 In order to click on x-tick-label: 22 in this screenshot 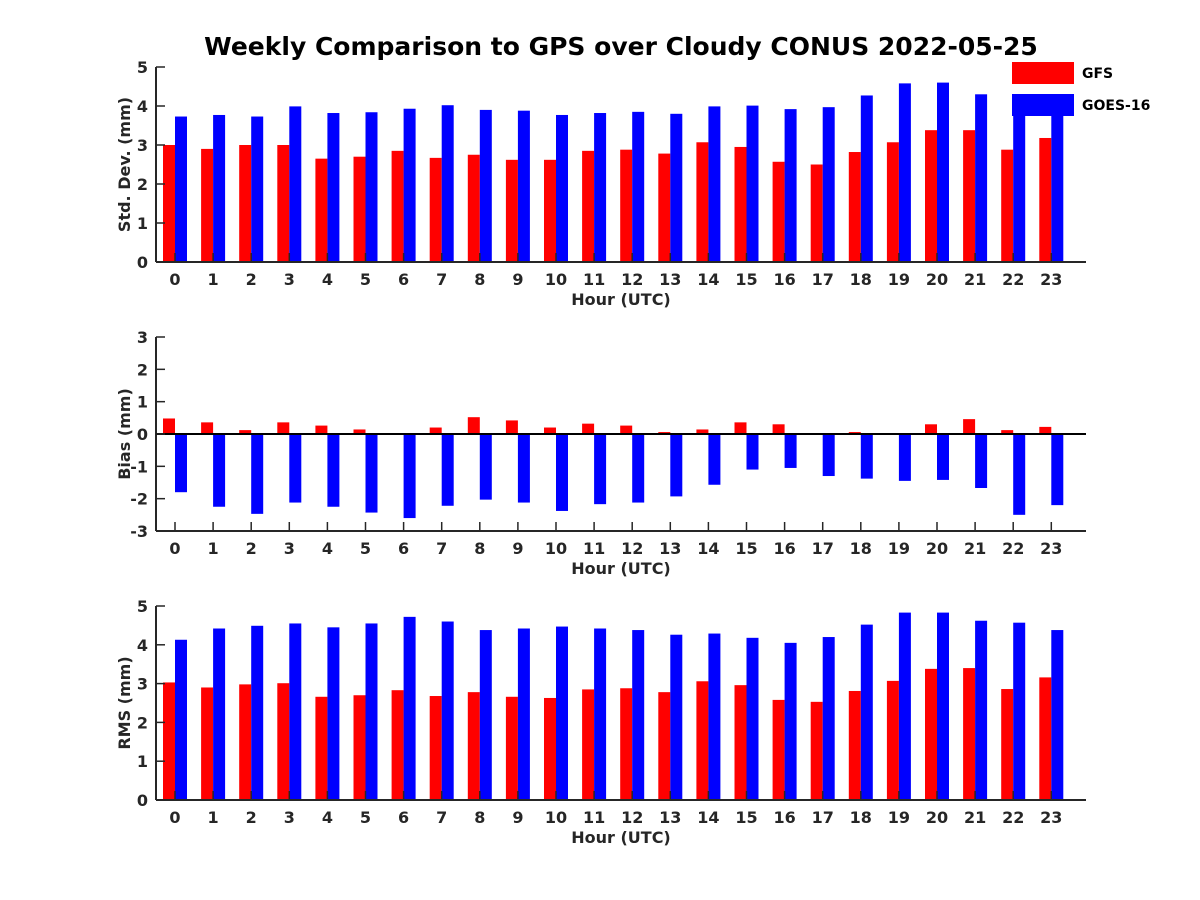, I will do `click(1013, 548)`.